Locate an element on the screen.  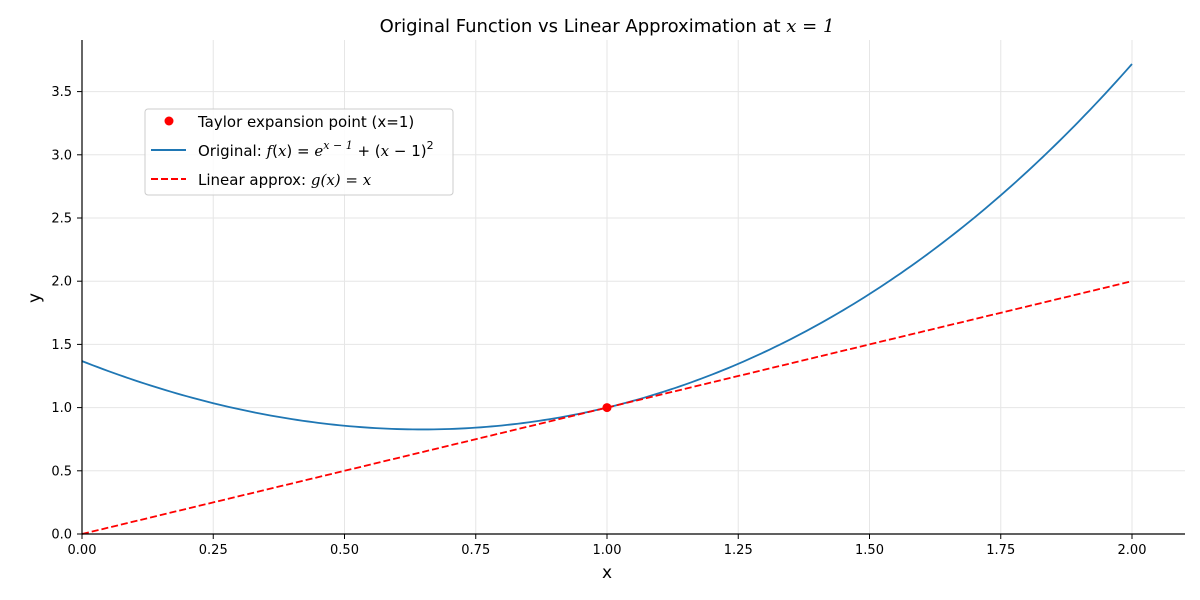
x-tick-label: 2.00 is located at coordinates (1132, 550).